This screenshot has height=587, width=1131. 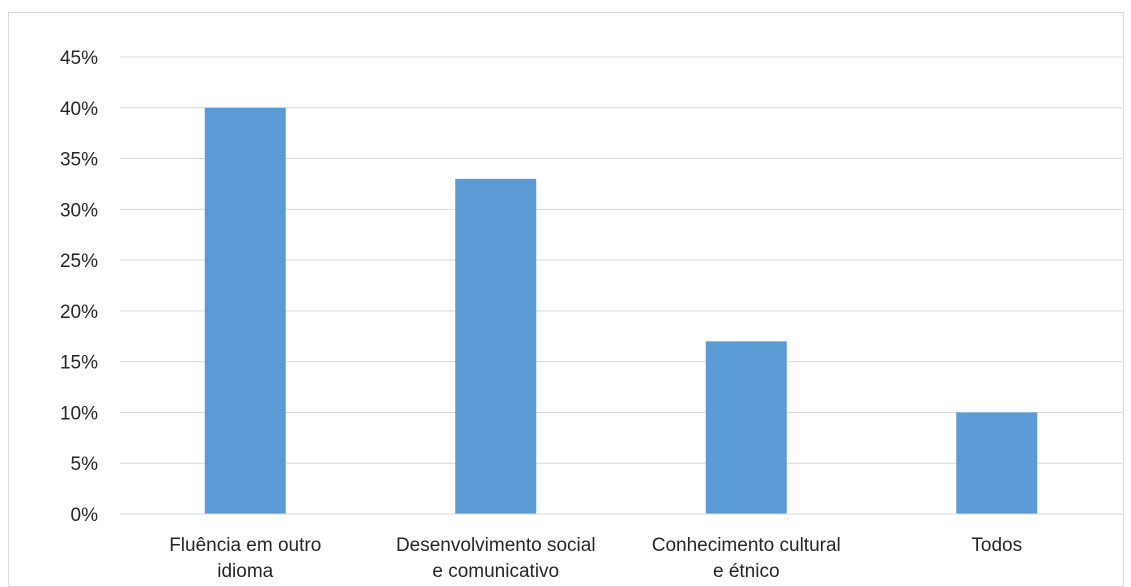 I want to click on y-tick-label: 45%, so click(x=79, y=58).